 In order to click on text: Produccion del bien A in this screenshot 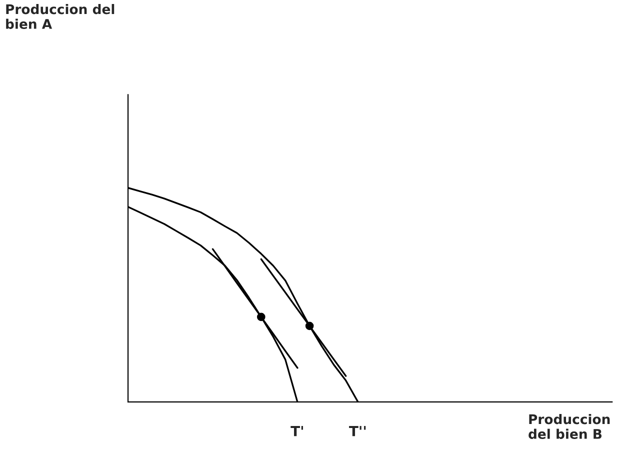, I will do `click(60, 16)`.